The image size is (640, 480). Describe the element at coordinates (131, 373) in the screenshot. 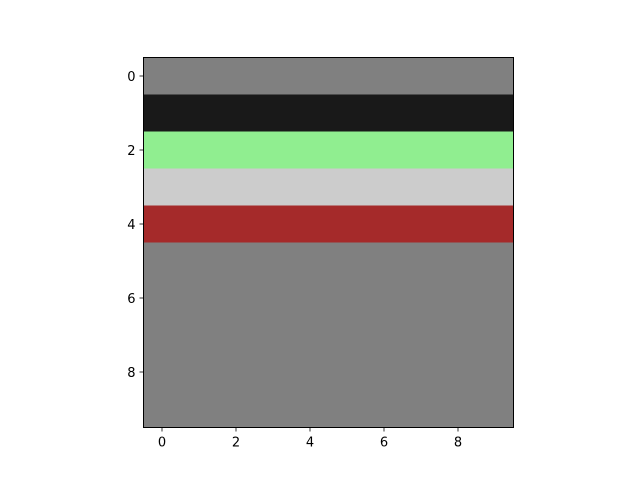

I see `y-tick-label: 8` at that location.